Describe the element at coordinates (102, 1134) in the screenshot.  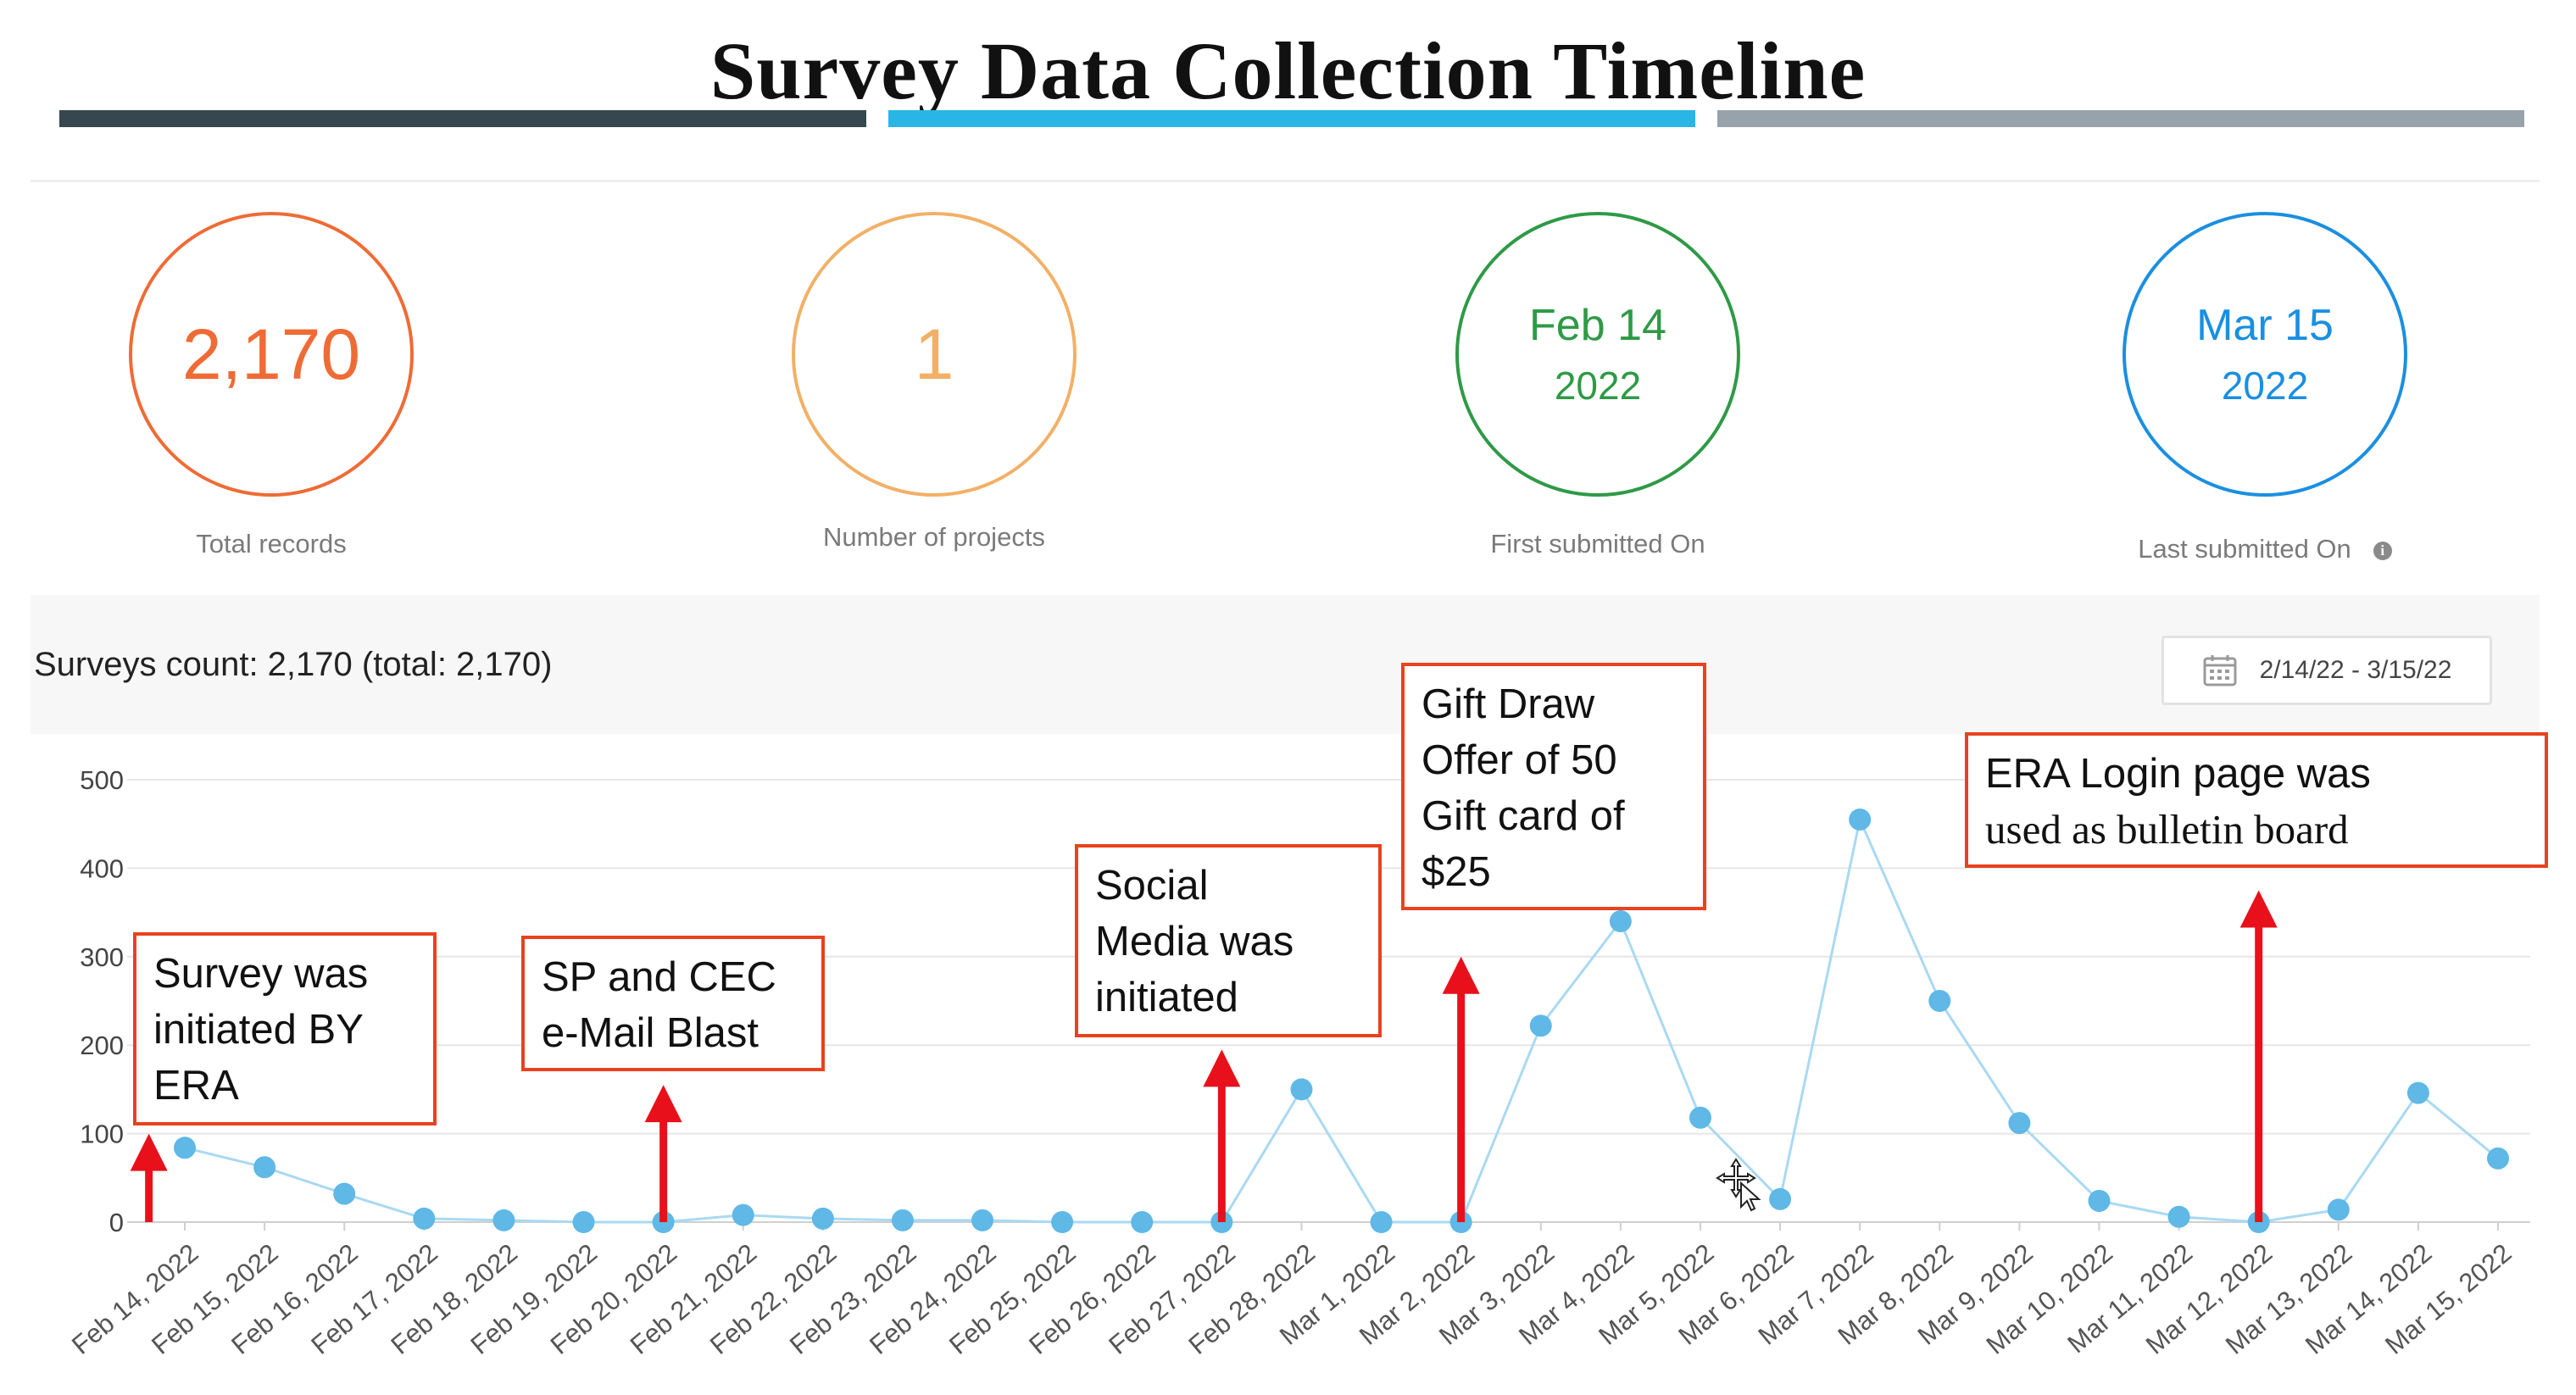
I see `y-tick-label: 100` at that location.